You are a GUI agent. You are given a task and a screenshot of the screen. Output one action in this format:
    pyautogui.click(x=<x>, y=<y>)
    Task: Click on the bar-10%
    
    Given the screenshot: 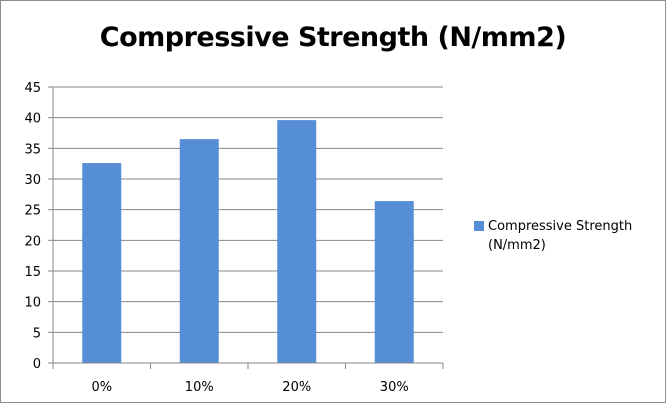 What is the action you would take?
    pyautogui.click(x=199, y=251)
    